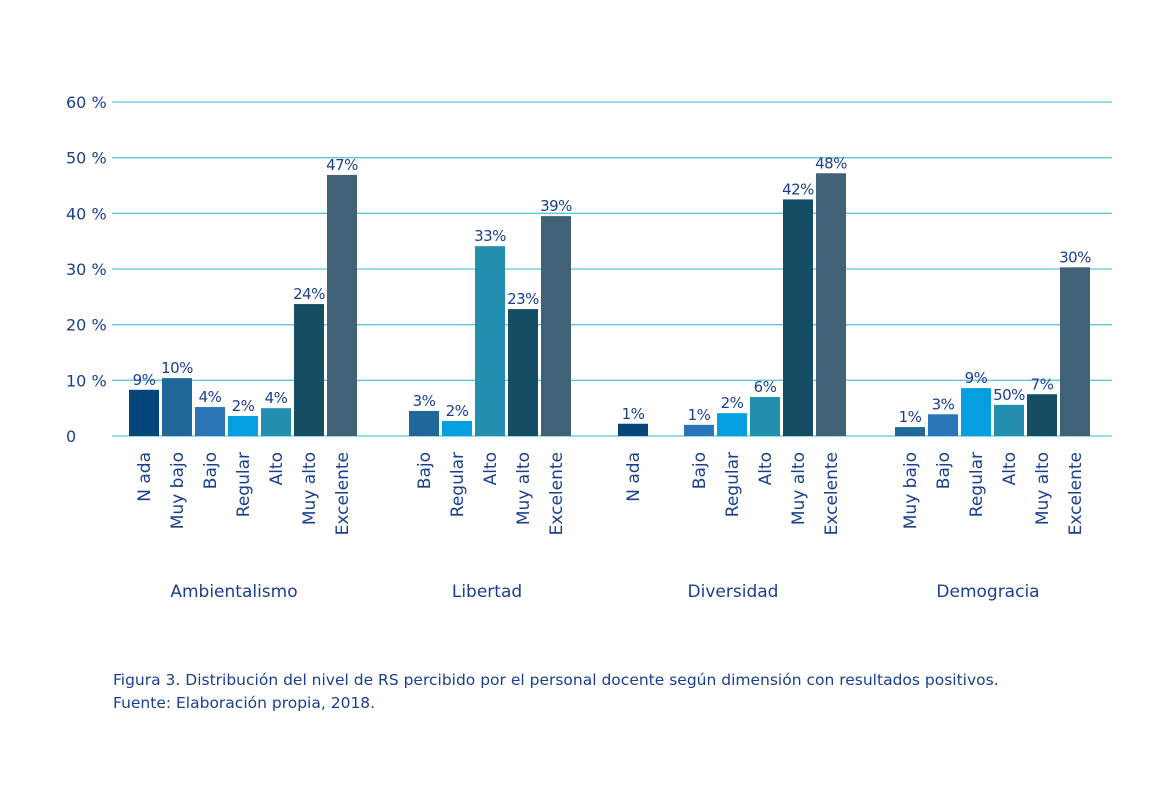 The height and width of the screenshot is (789, 1157). Describe the element at coordinates (177, 368) in the screenshot. I see `data-label: 10%` at that location.